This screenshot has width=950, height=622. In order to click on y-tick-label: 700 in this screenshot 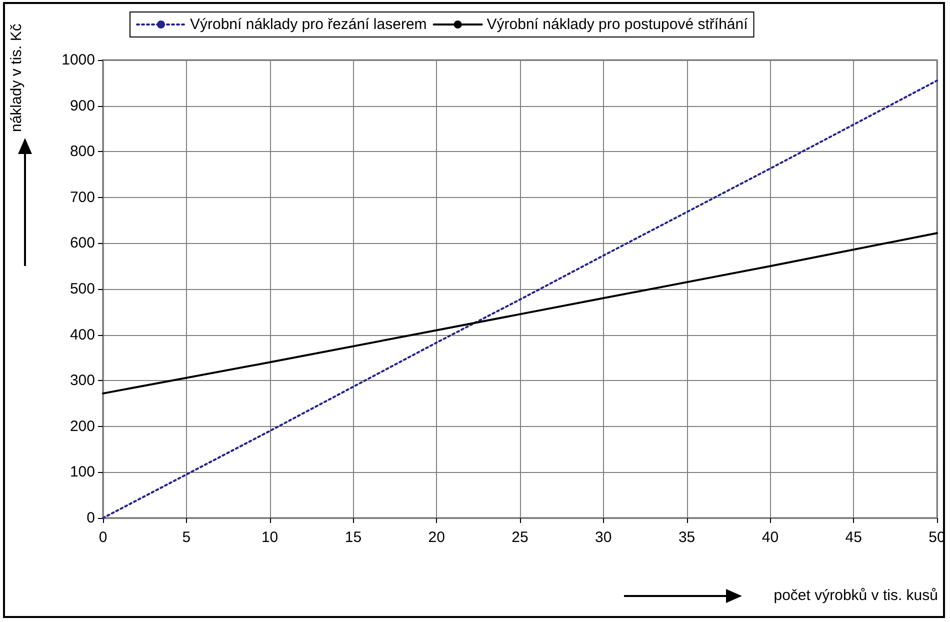, I will do `click(82, 197)`.